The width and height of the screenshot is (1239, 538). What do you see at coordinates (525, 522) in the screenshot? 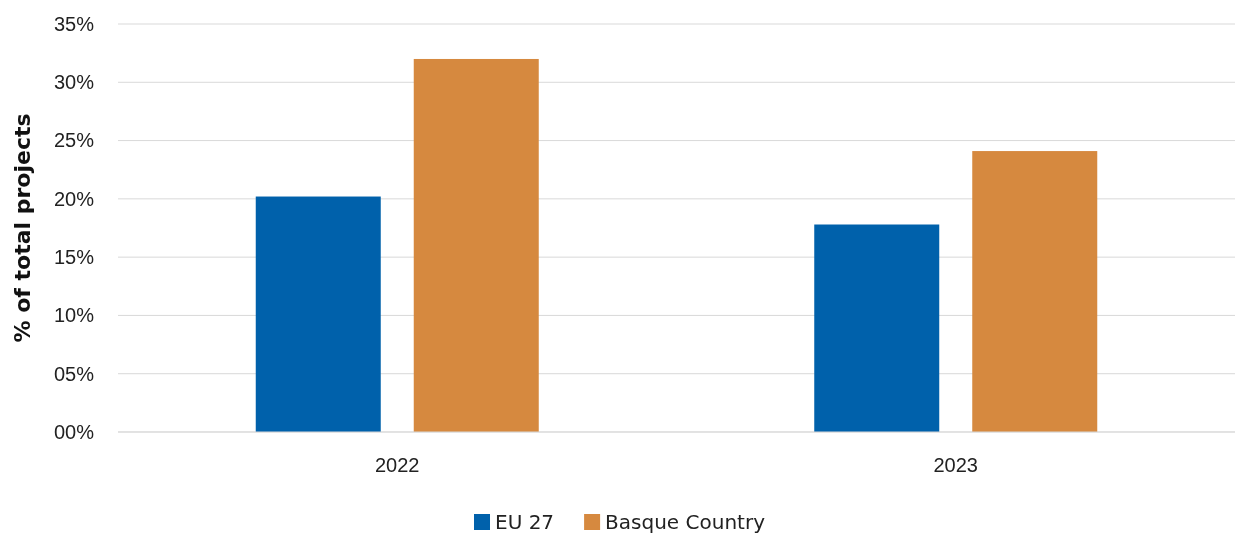
I see `legend-label: EU 27` at bounding box center [525, 522].